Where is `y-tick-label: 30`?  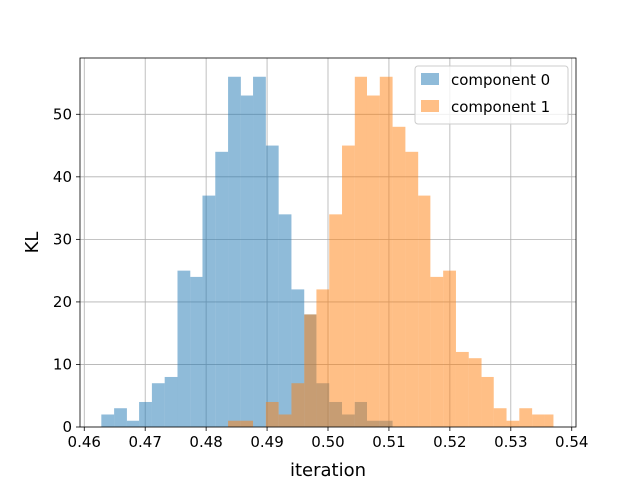 y-tick-label: 30 is located at coordinates (62, 239).